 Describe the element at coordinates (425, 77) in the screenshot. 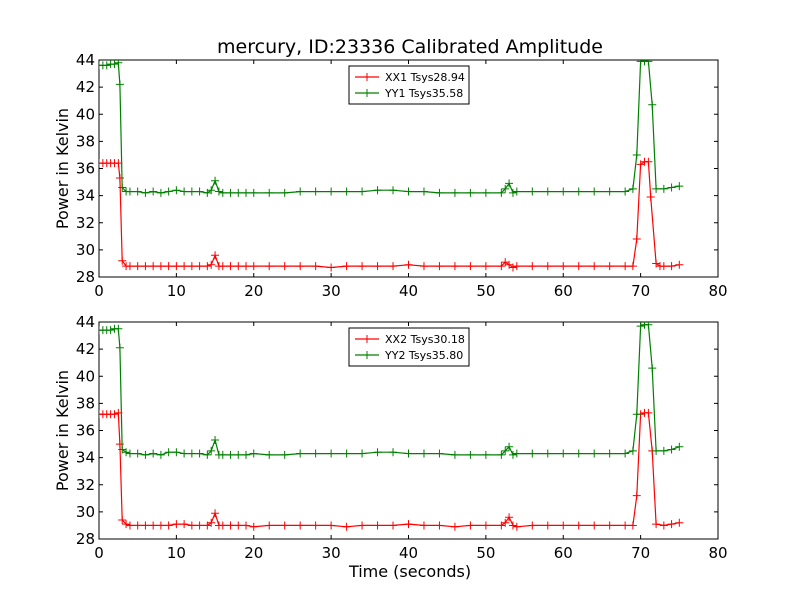

I see `legend-entry-label: XX1 Tsys28.94` at that location.